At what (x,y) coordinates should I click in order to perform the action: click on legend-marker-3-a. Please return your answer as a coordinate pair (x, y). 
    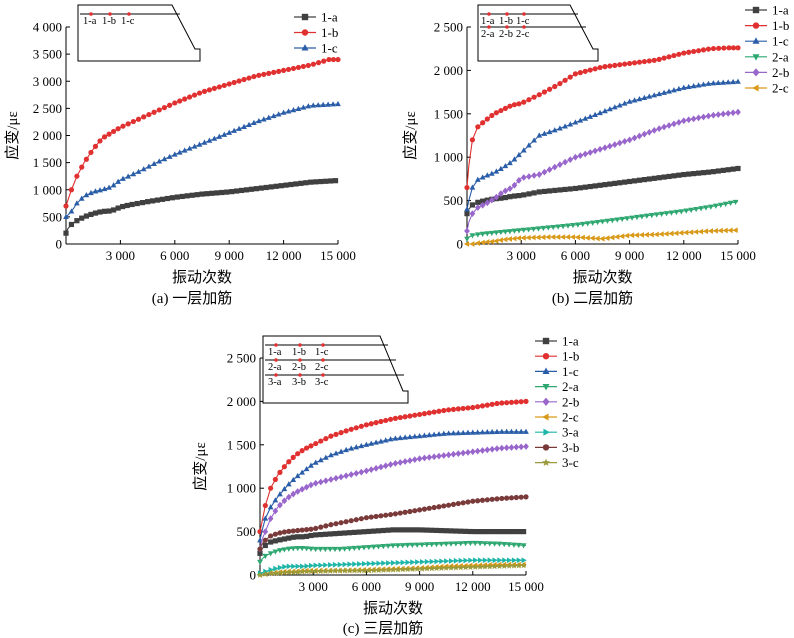
    Looking at the image, I should click on (546, 432).